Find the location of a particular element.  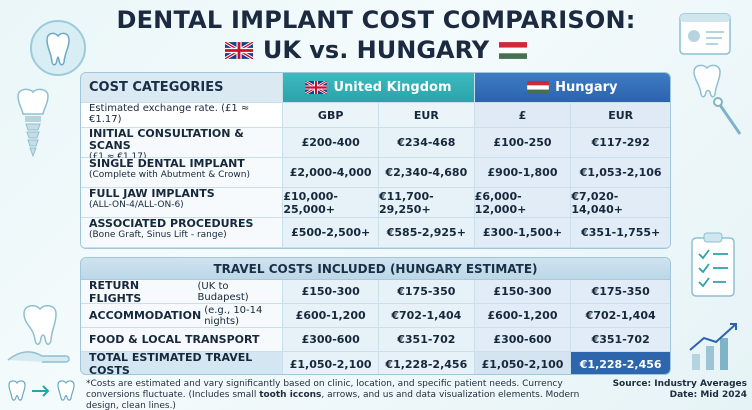

uk-eur-value: €11,700-29,250+ is located at coordinates (427, 203).